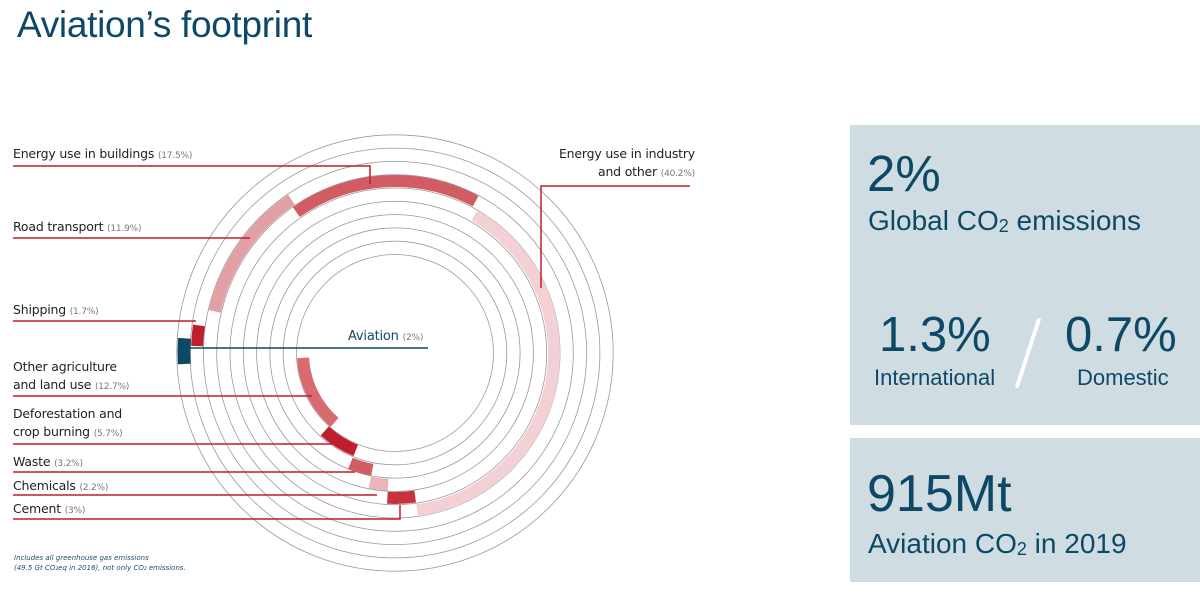  What do you see at coordinates (77, 226) in the screenshot?
I see `label-road-transport: Road transport (11.9%)` at bounding box center [77, 226].